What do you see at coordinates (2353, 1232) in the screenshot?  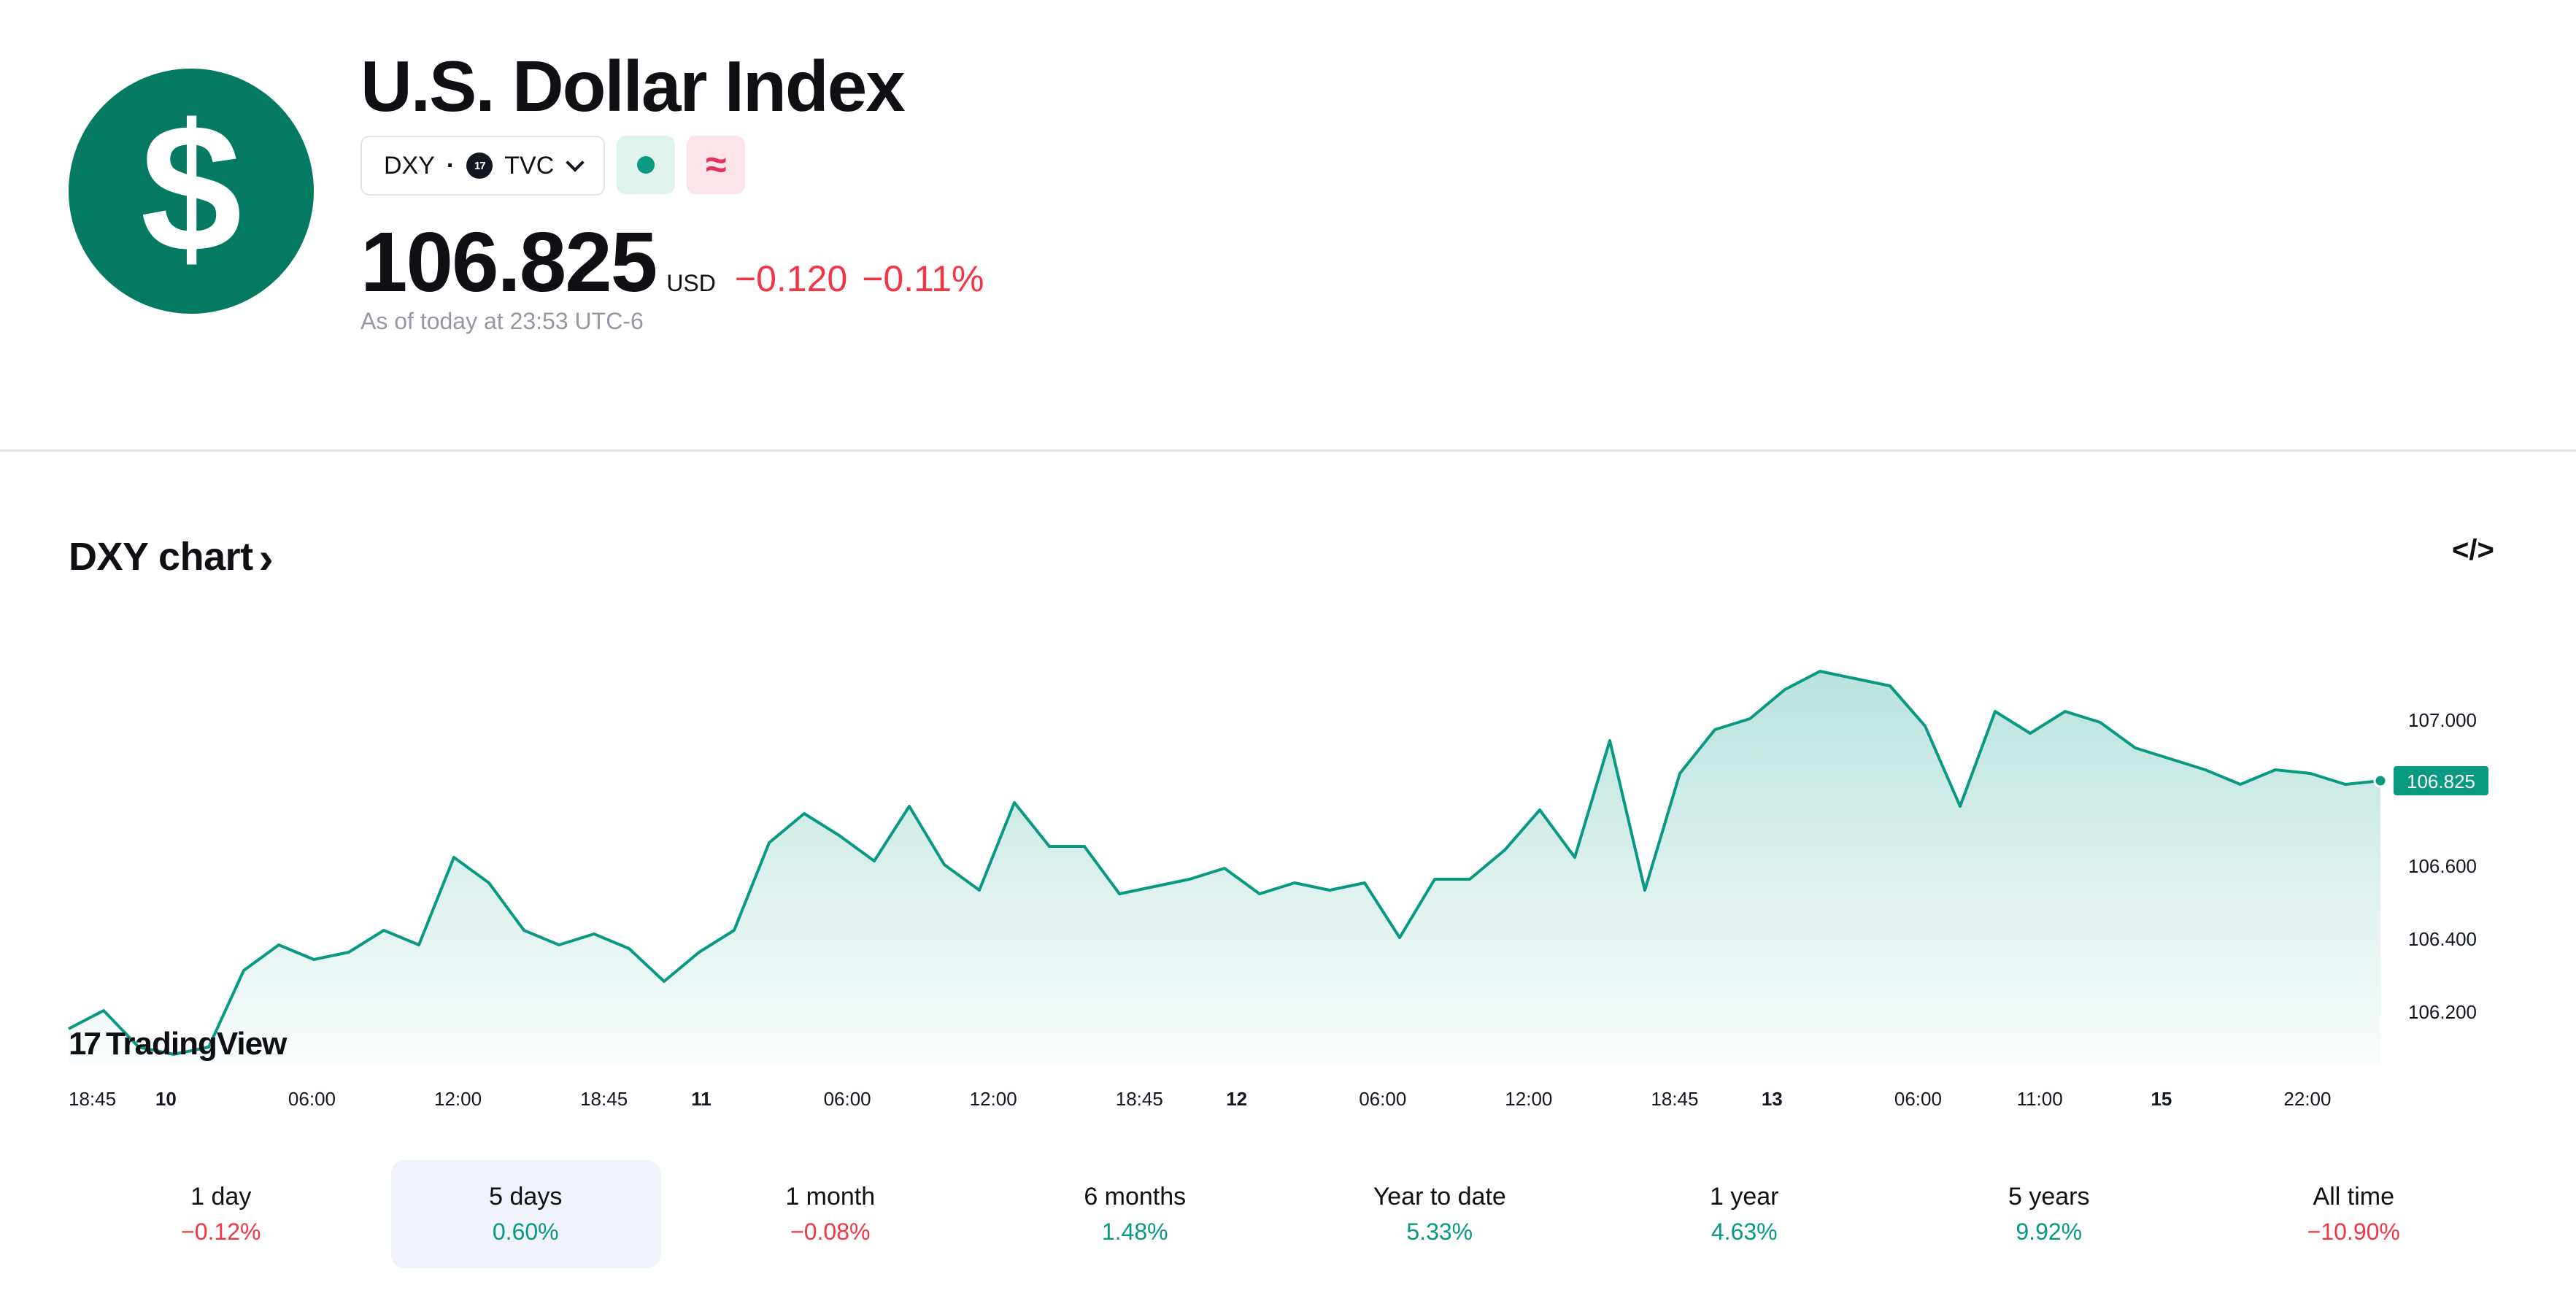 I see `range-change: −10.90%` at bounding box center [2353, 1232].